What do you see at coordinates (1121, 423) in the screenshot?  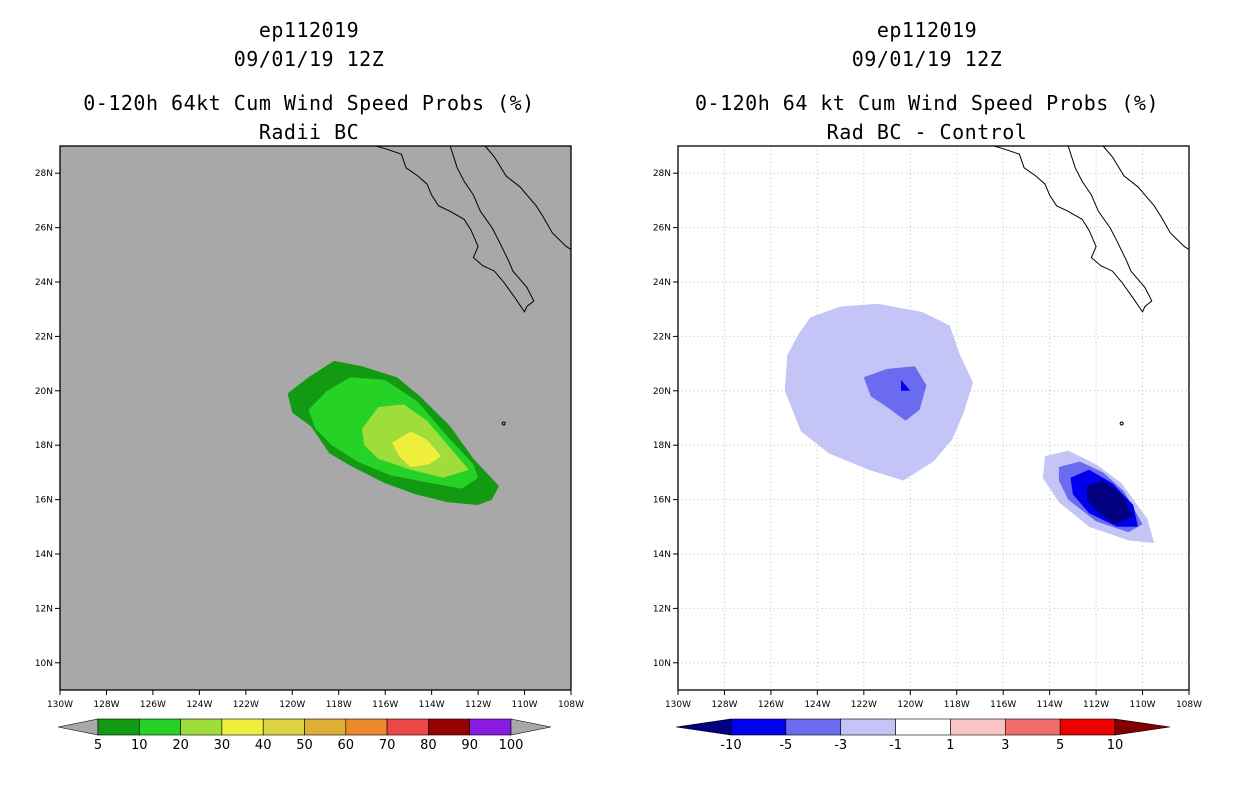 I see `right-island-socorro` at bounding box center [1121, 423].